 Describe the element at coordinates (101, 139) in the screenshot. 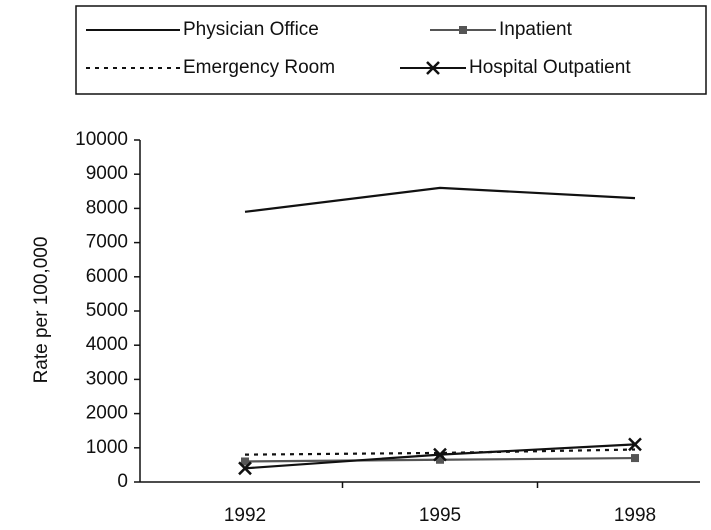

I see `y-tick-label: 10000` at that location.